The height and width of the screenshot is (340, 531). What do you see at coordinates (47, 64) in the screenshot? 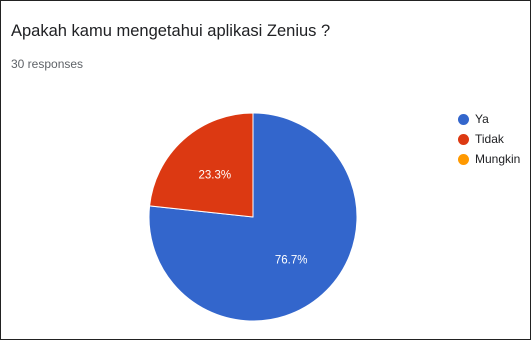
I see `response-count: 30 responses` at bounding box center [47, 64].